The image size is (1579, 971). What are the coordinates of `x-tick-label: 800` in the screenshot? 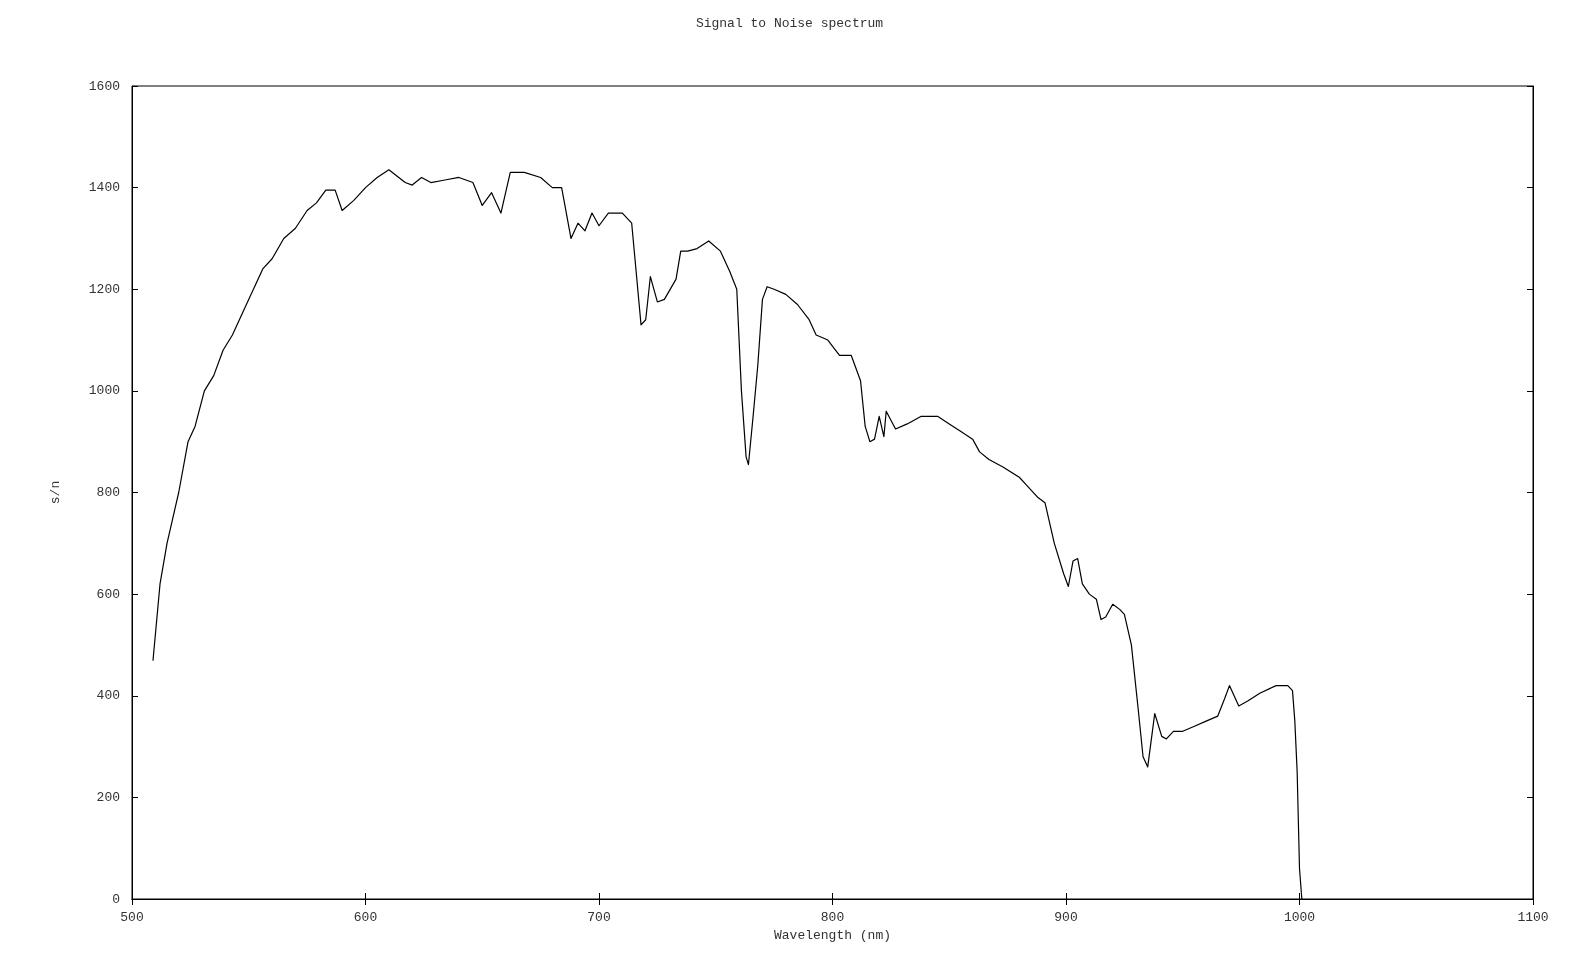 It's located at (832, 917).